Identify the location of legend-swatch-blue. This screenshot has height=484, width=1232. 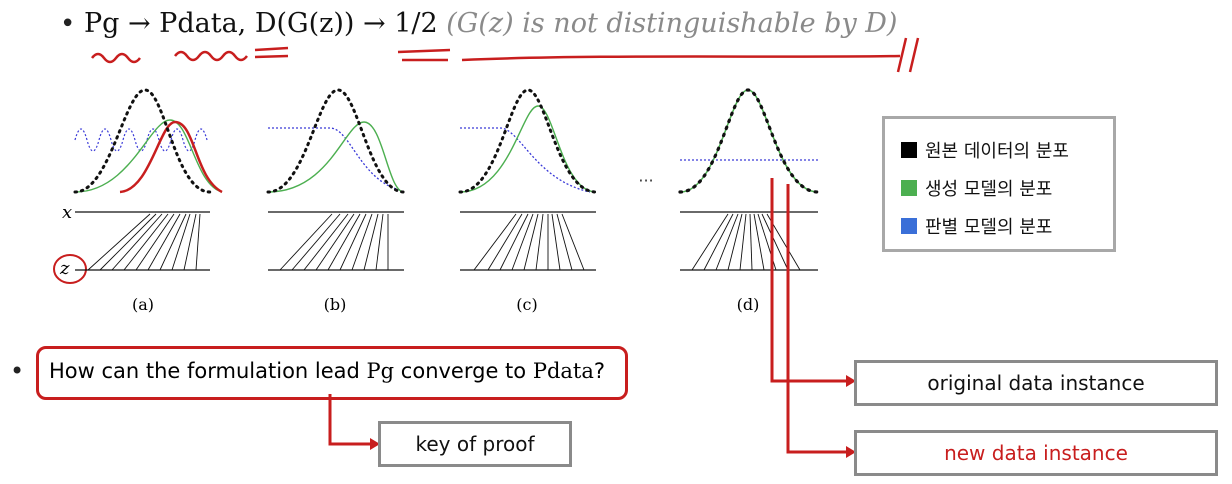
(909, 226).